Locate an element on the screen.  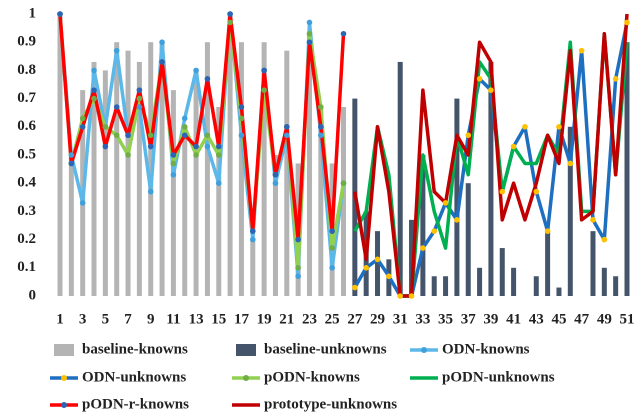
legend-label: baseline-unknowns is located at coordinates (325, 349).